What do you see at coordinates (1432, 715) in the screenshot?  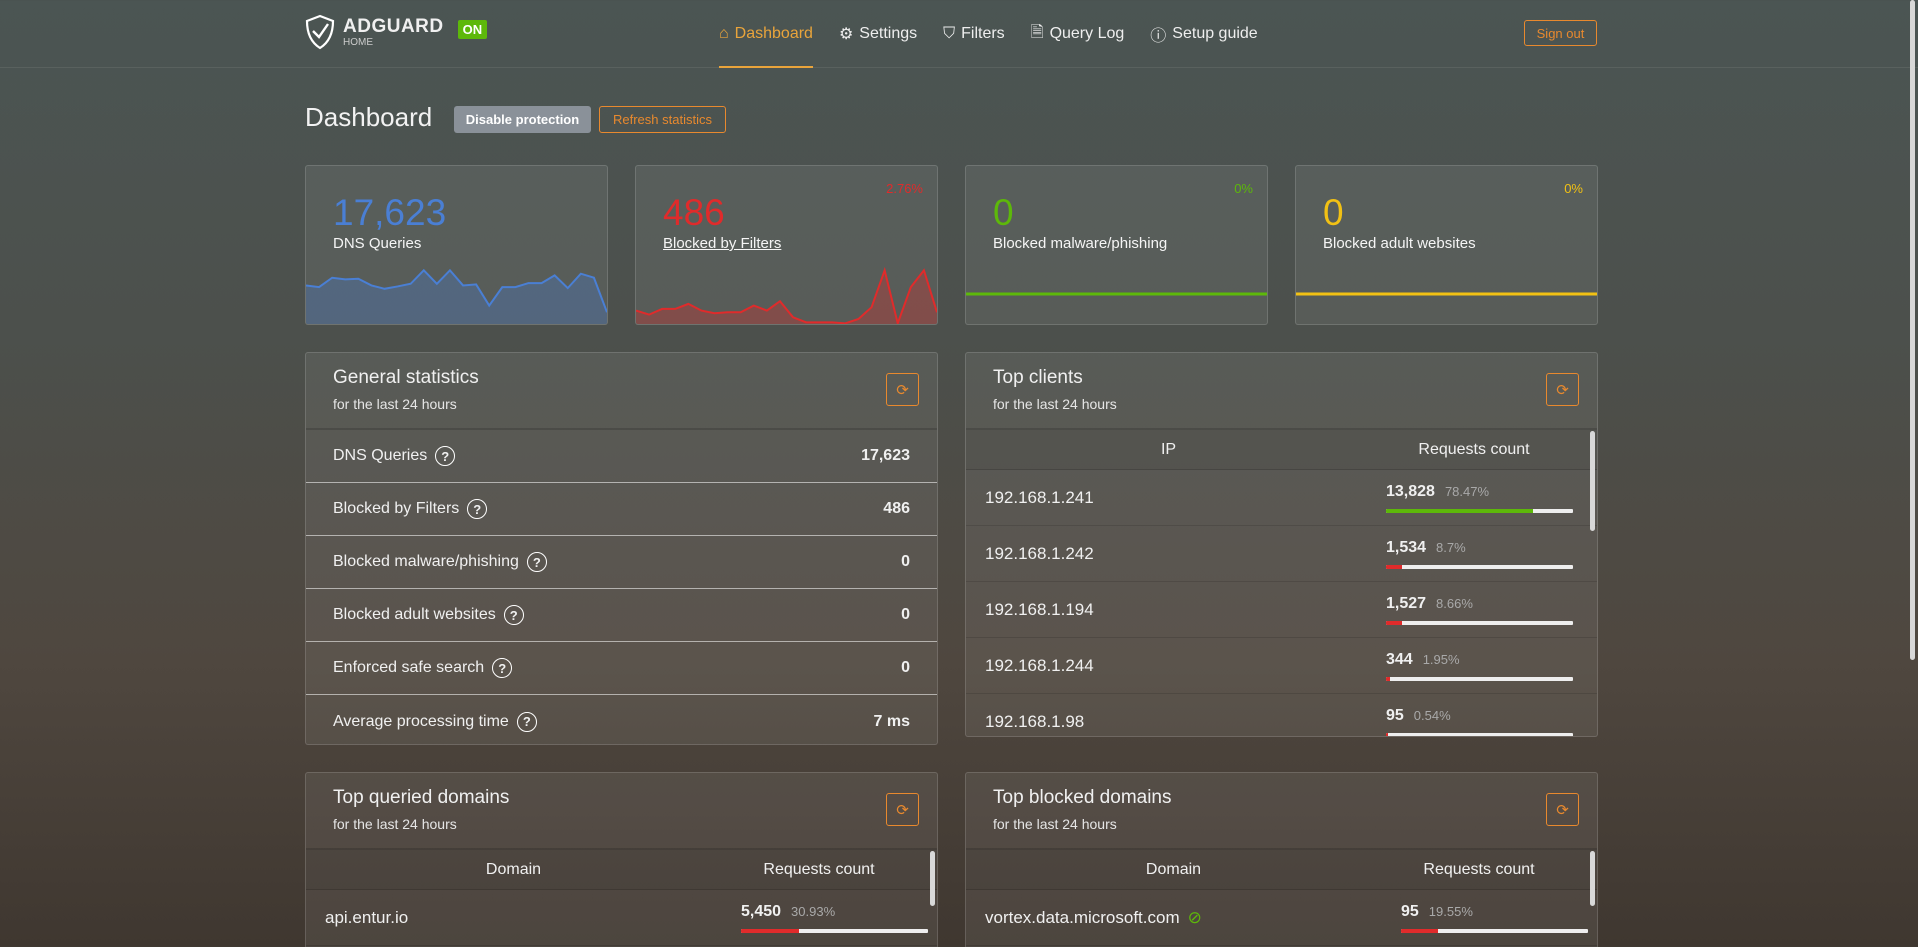 I see `request-percent: 0.54%` at bounding box center [1432, 715].